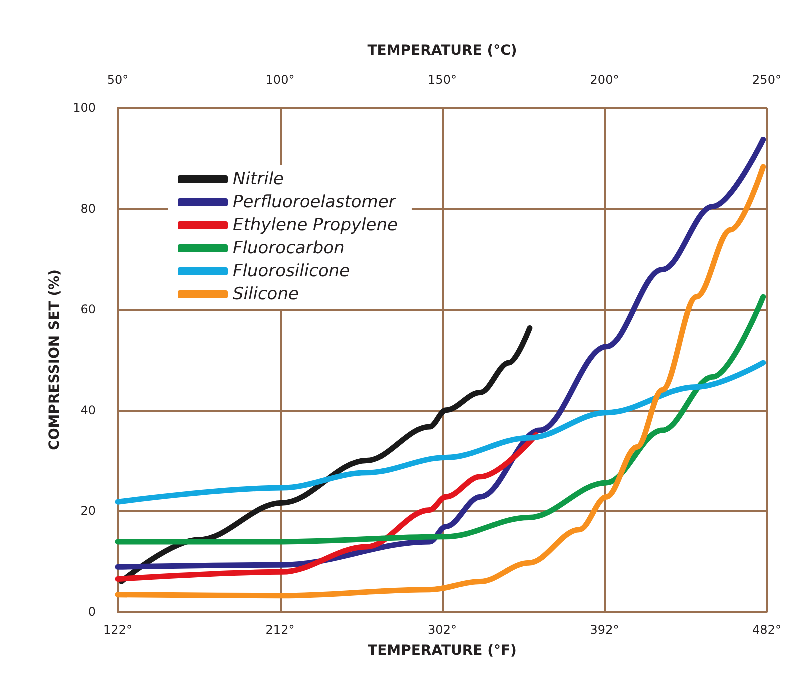 Image resolution: width=791 pixels, height=684 pixels. Describe the element at coordinates (280, 80) in the screenshot. I see `x2-tick-label: 100°` at that location.